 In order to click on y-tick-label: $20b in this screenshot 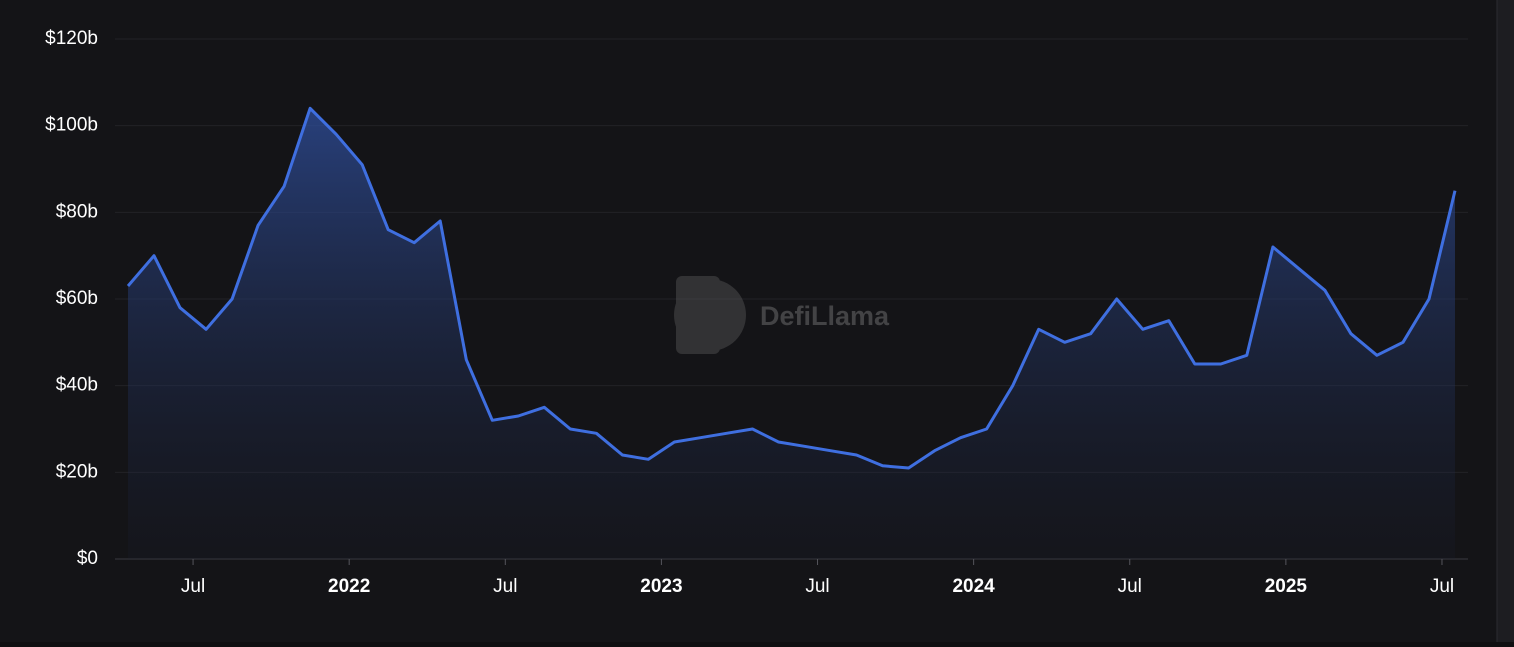, I will do `click(77, 471)`.